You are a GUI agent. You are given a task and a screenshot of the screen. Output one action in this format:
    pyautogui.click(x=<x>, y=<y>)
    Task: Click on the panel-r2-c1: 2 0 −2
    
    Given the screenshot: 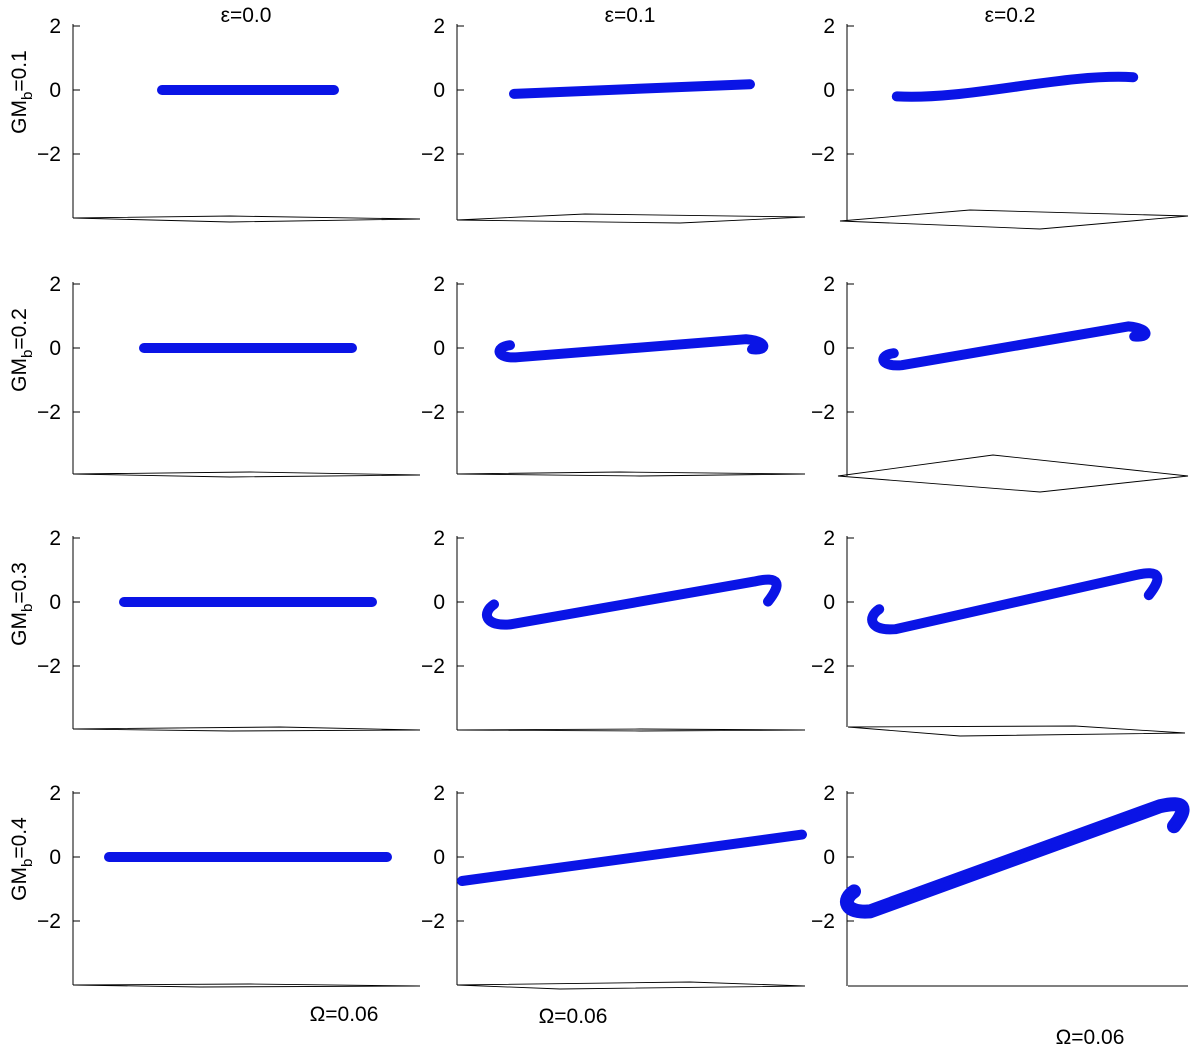 What is the action you would take?
    pyautogui.click(x=229, y=375)
    